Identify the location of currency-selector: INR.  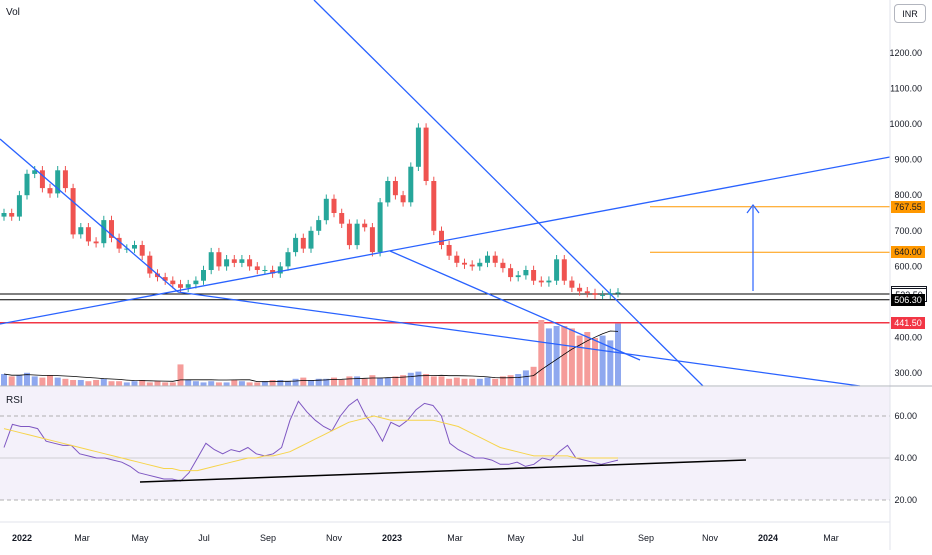
(910, 13).